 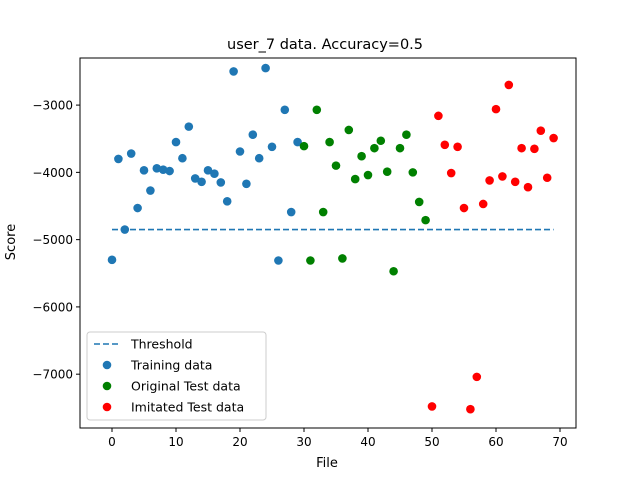 I want to click on legend-label: Threshold, so click(x=161, y=344).